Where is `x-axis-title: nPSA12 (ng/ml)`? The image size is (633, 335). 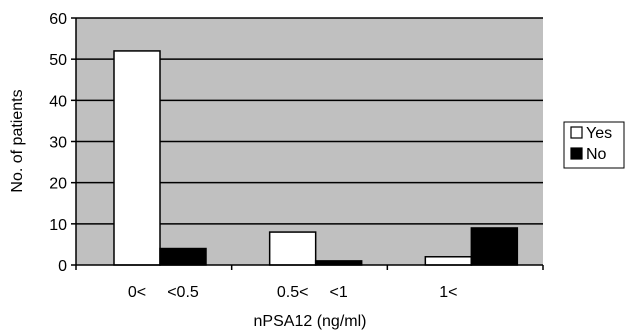 x-axis-title: nPSA12 (ng/ml) is located at coordinates (310, 321).